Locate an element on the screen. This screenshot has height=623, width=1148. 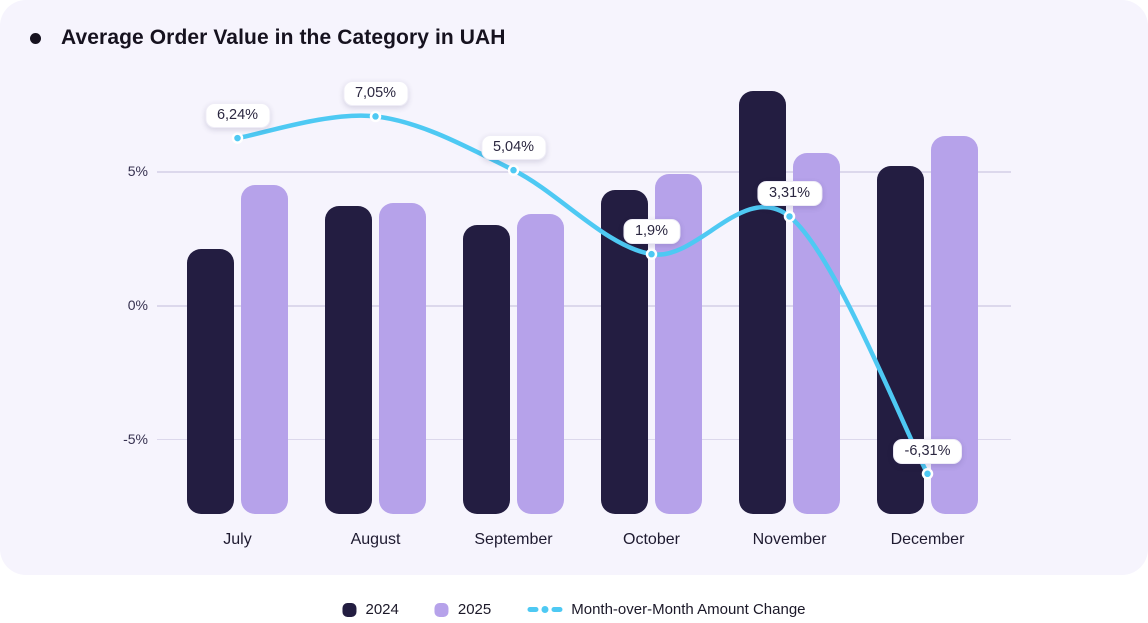
bar-2025-november is located at coordinates (816, 333).